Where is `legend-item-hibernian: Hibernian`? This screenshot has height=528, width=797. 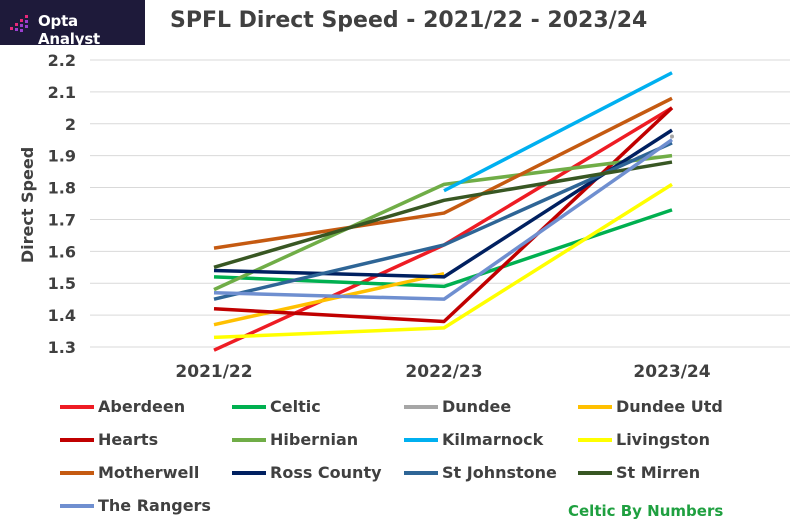
legend-item-hibernian: Hibernian is located at coordinates (295, 439).